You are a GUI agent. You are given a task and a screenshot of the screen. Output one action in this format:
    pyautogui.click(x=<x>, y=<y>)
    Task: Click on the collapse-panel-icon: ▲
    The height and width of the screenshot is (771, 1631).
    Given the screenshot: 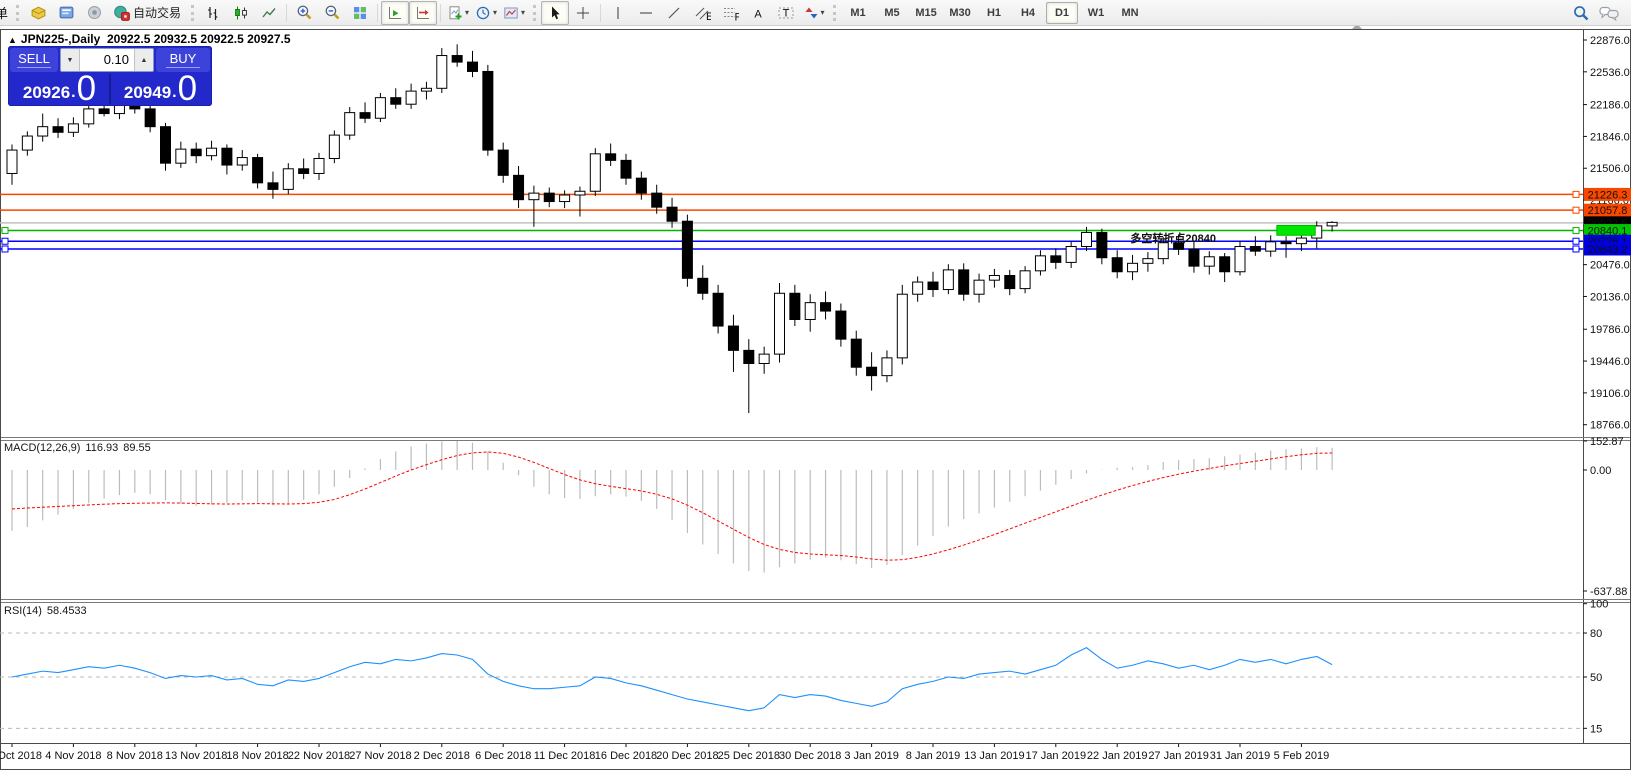 What is the action you would take?
    pyautogui.click(x=12, y=40)
    